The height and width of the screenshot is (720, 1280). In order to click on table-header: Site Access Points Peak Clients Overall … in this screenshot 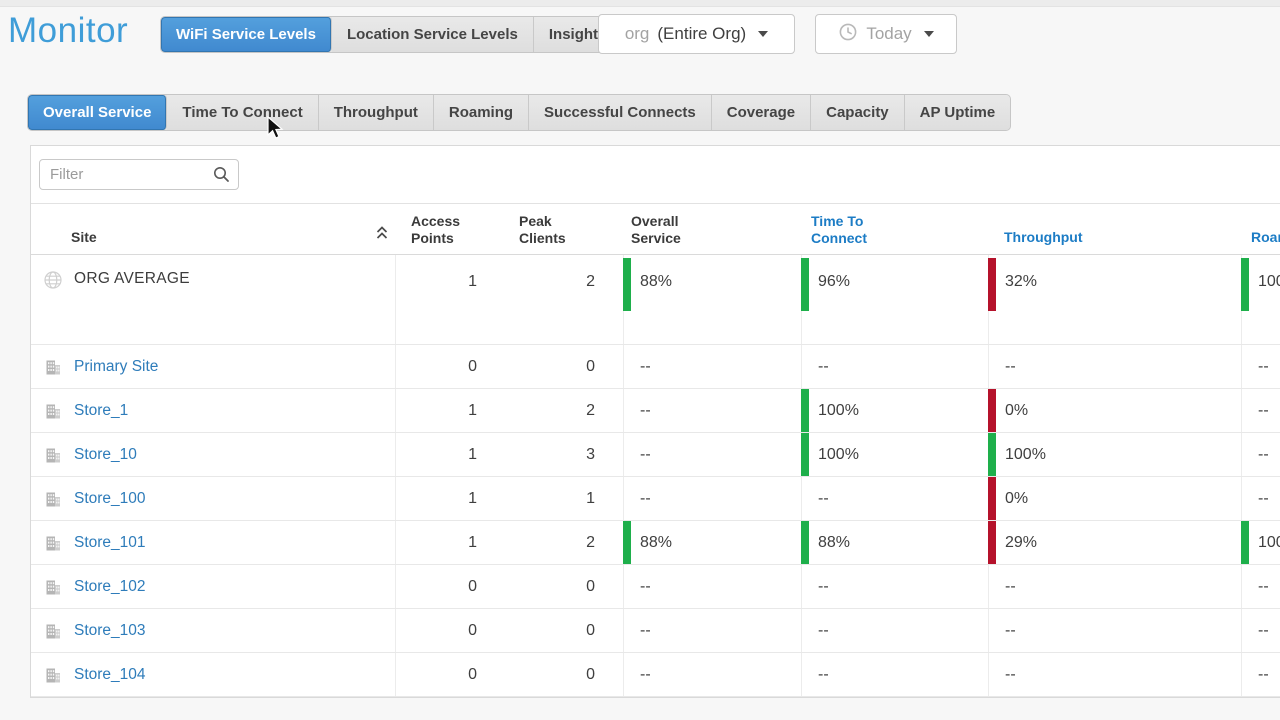, I will do `click(655, 229)`.